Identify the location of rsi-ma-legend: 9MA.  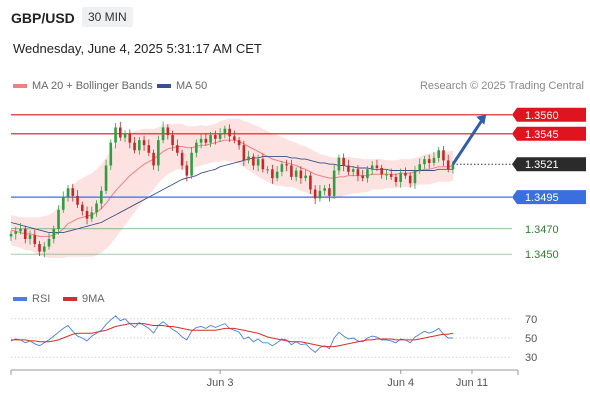
(84, 299).